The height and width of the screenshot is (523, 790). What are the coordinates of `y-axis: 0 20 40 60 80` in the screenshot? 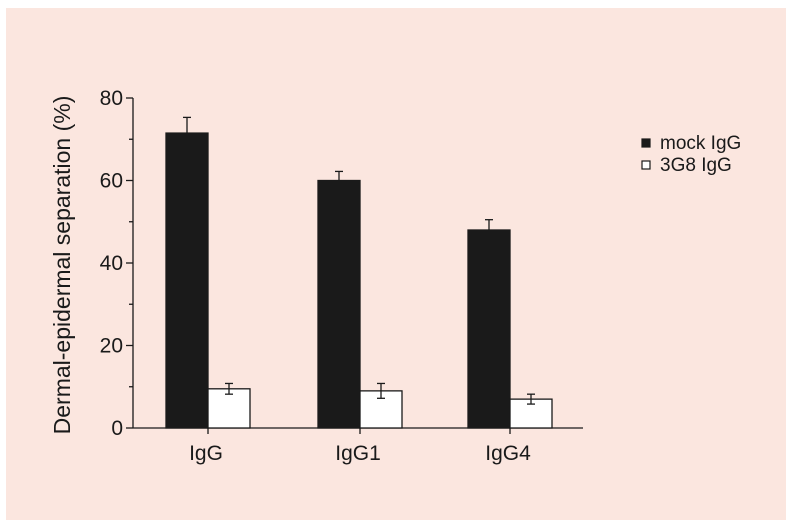 It's located at (117, 263).